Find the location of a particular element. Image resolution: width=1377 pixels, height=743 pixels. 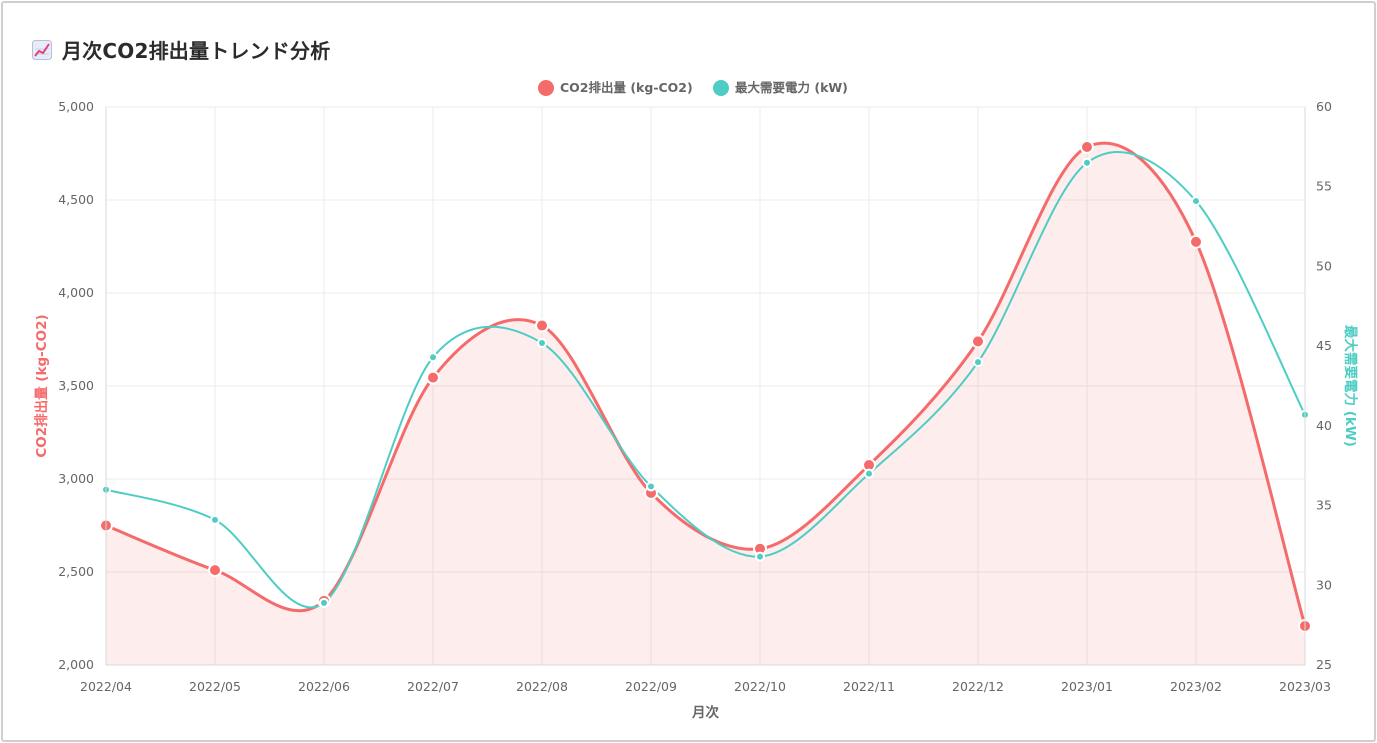

y-right-tick-label: 35 is located at coordinates (1324, 505).